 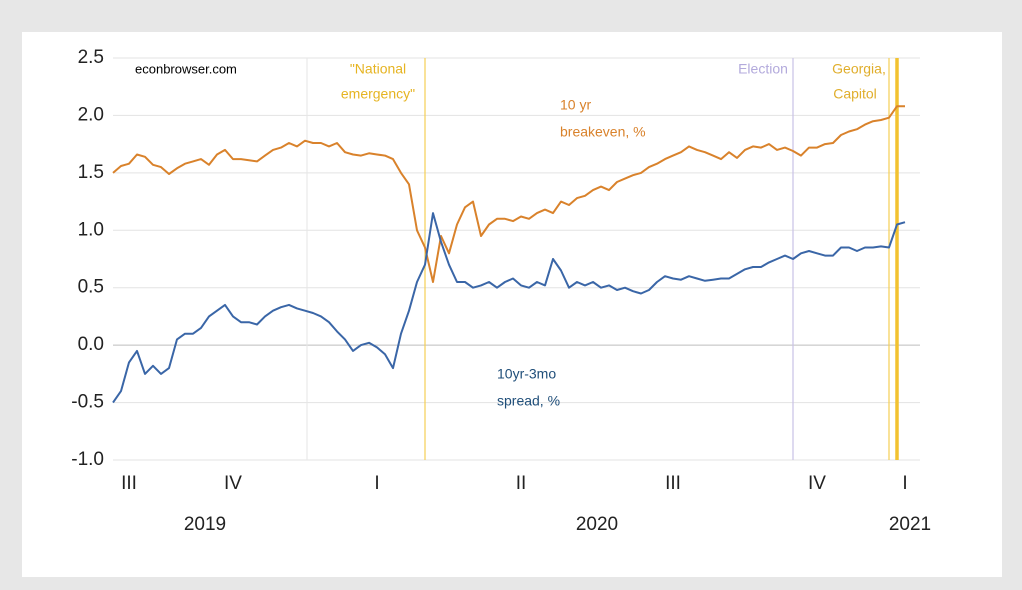 I want to click on x-tick-label: II, so click(x=521, y=483).